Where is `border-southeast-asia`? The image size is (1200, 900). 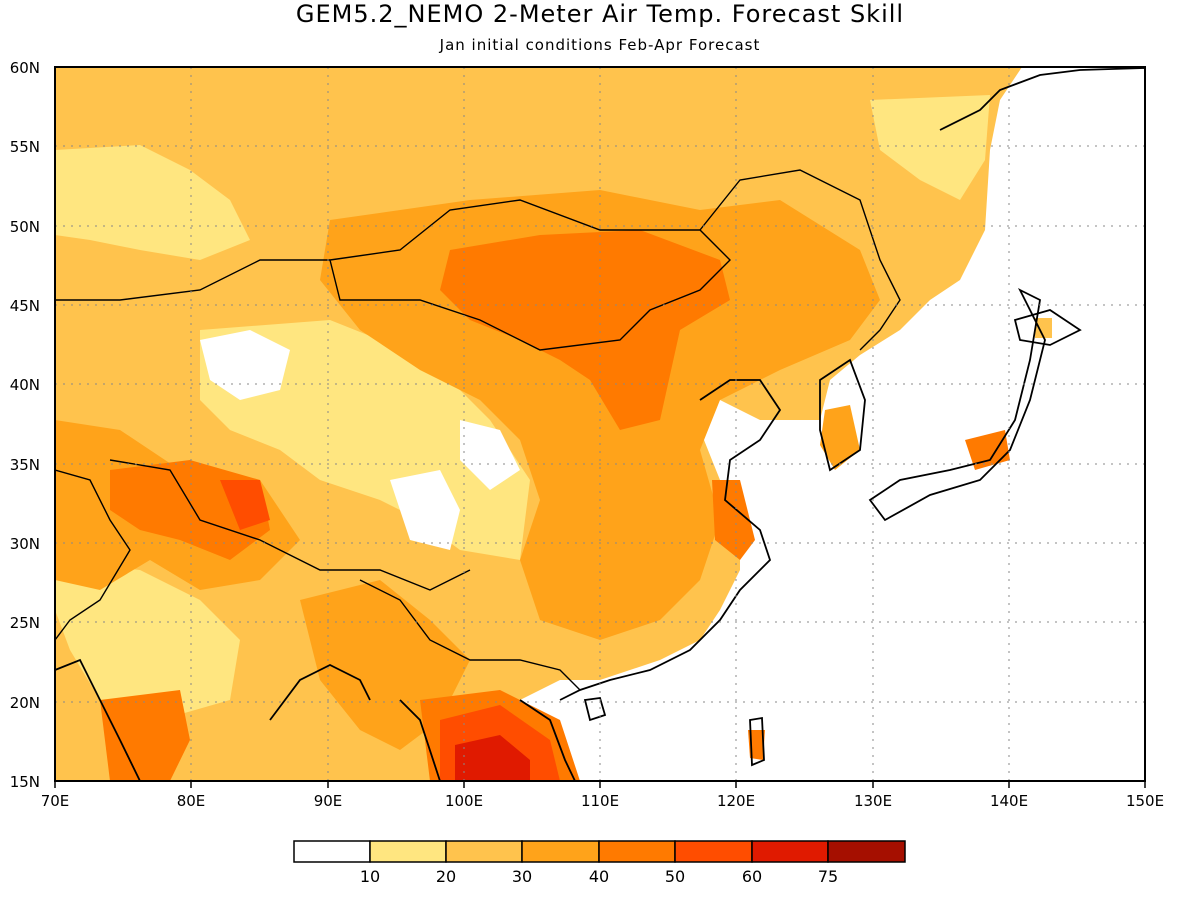
border-southeast-asia is located at coordinates (470, 635).